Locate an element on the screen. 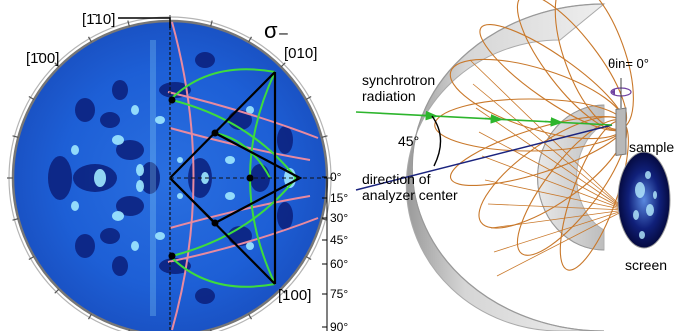  beam-label-line1: synchrotron is located at coordinates (398, 80).